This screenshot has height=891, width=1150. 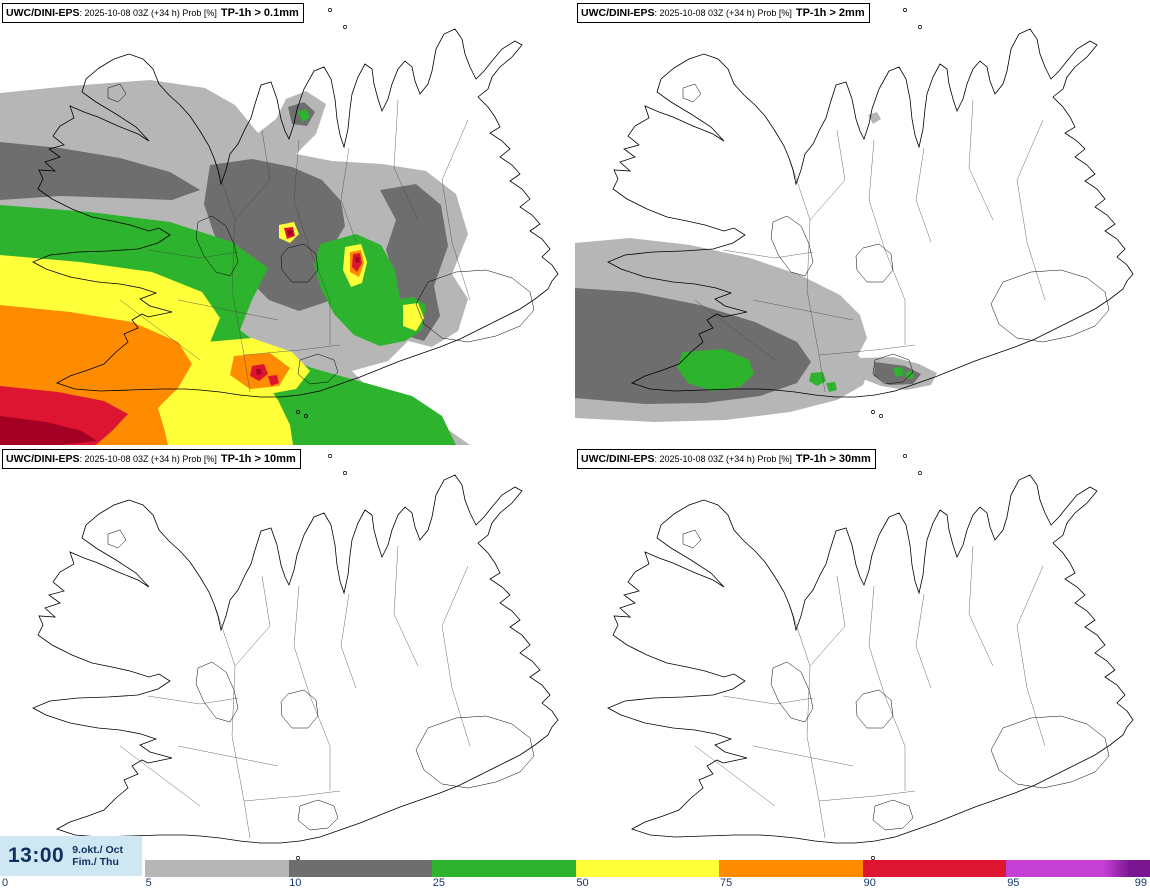 What do you see at coordinates (833, 459) in the screenshot?
I see `threshold-label: TP-1h > 30mm` at bounding box center [833, 459].